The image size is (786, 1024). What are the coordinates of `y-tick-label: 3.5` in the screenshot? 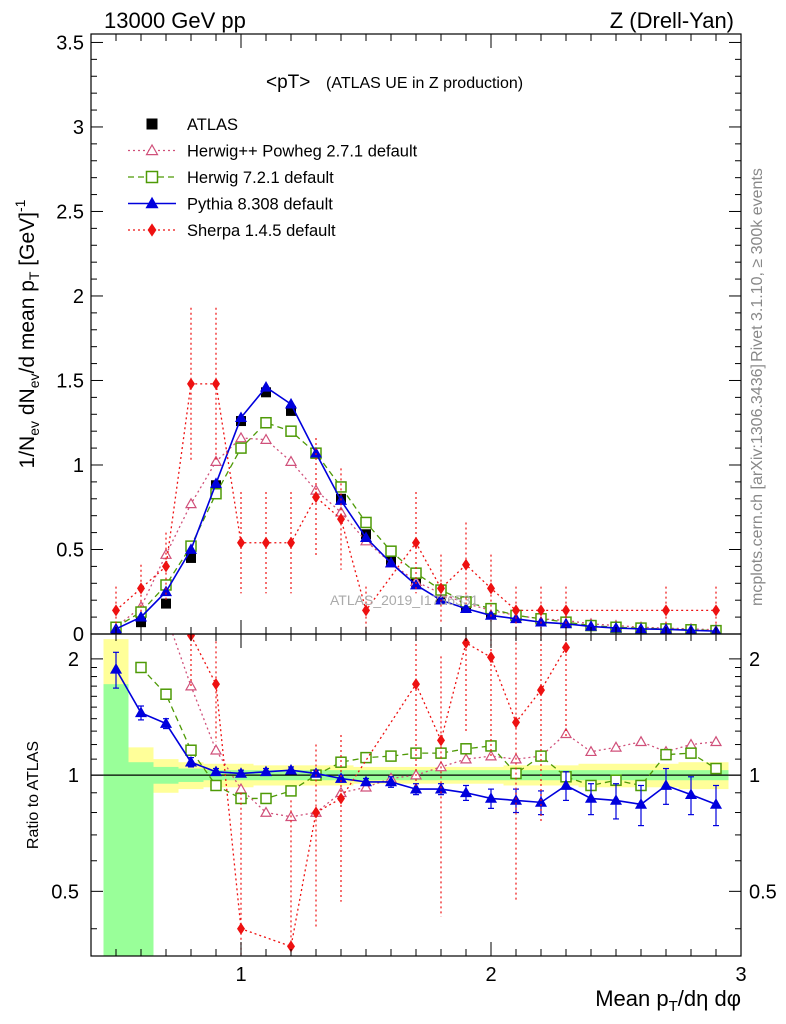 It's located at (70, 43).